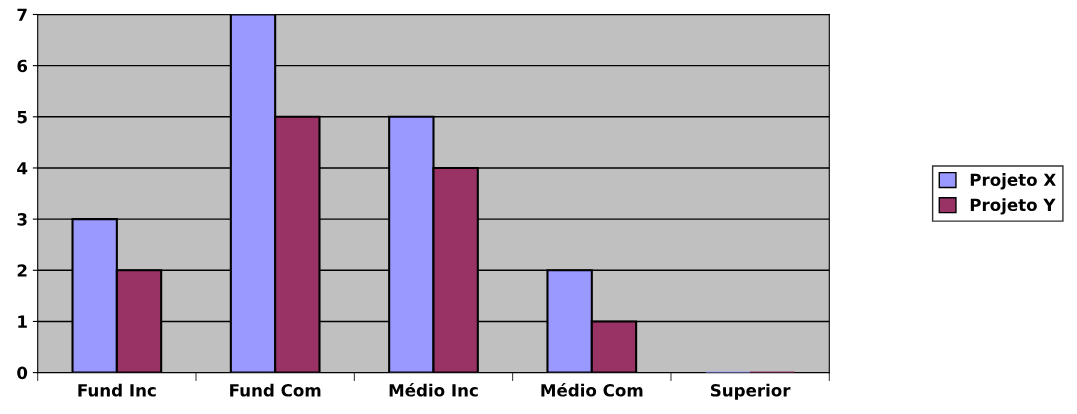 This screenshot has height=414, width=1077. What do you see at coordinates (1013, 206) in the screenshot?
I see `legend-label: Projeto Y` at bounding box center [1013, 206].